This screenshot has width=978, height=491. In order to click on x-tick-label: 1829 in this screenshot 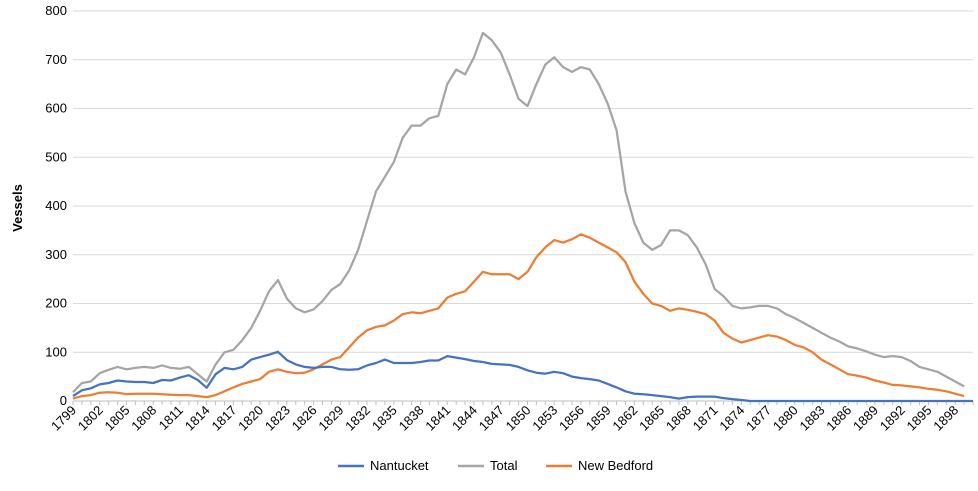, I will do `click(330, 418)`.